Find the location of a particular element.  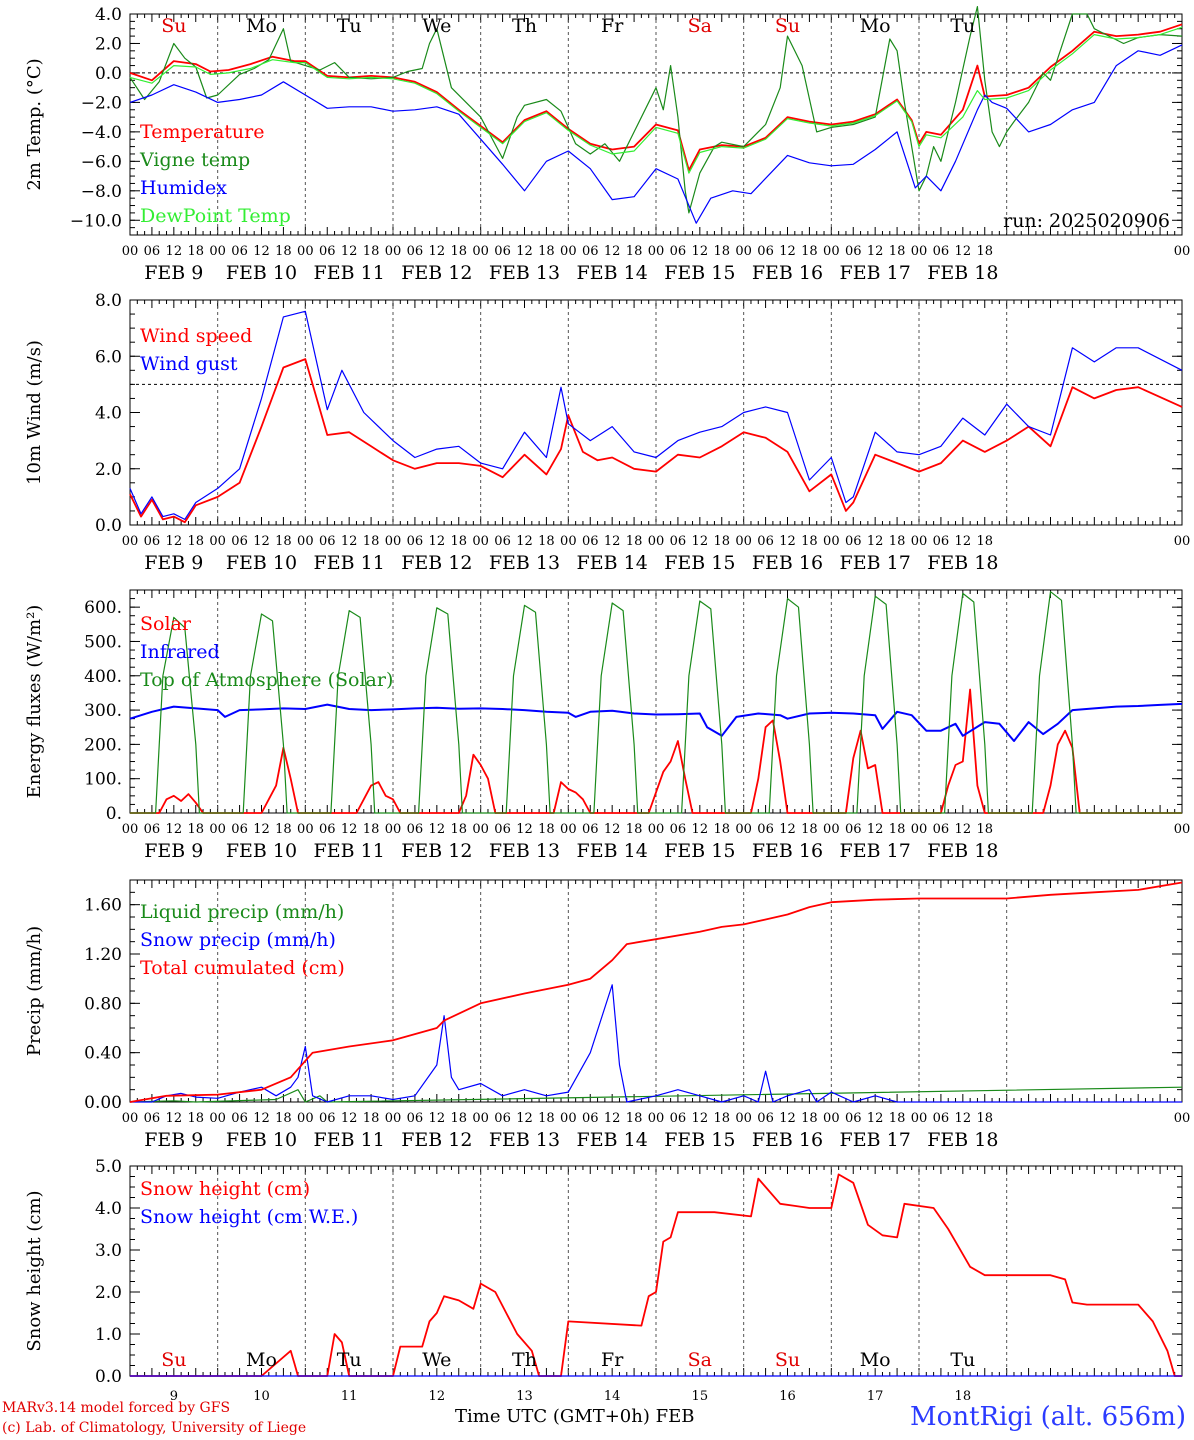

day-number-label: 16 is located at coordinates (787, 1396).